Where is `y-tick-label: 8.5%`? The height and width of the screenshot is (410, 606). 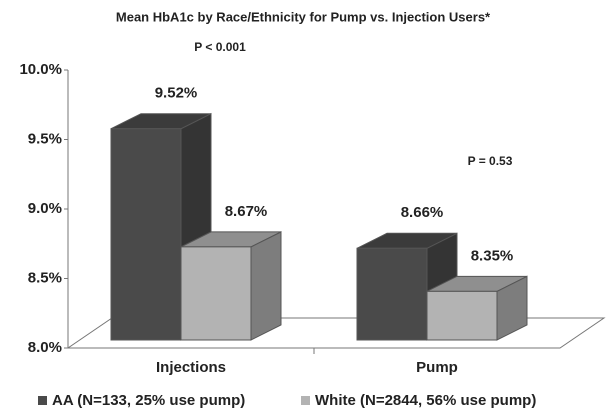 y-tick-label: 8.5% is located at coordinates (45, 277).